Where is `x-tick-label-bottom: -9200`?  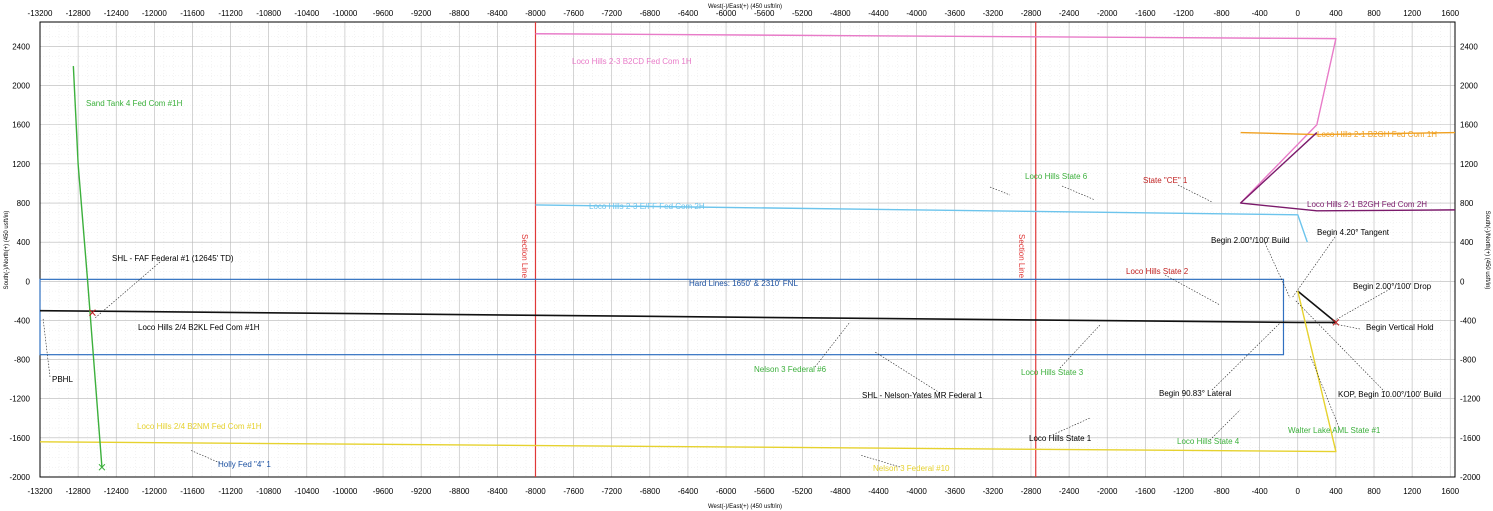 x-tick-label-bottom: -9200 is located at coordinates (421, 491).